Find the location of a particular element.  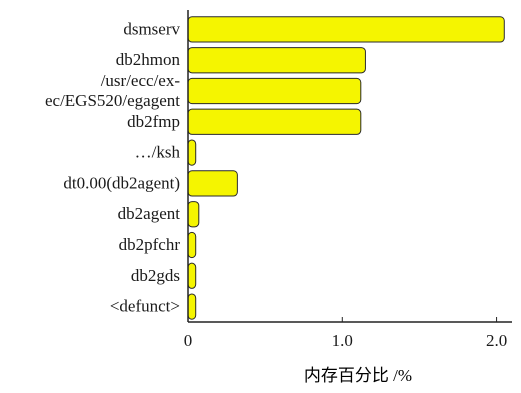

category-label-line: <defunct> is located at coordinates (145, 306).